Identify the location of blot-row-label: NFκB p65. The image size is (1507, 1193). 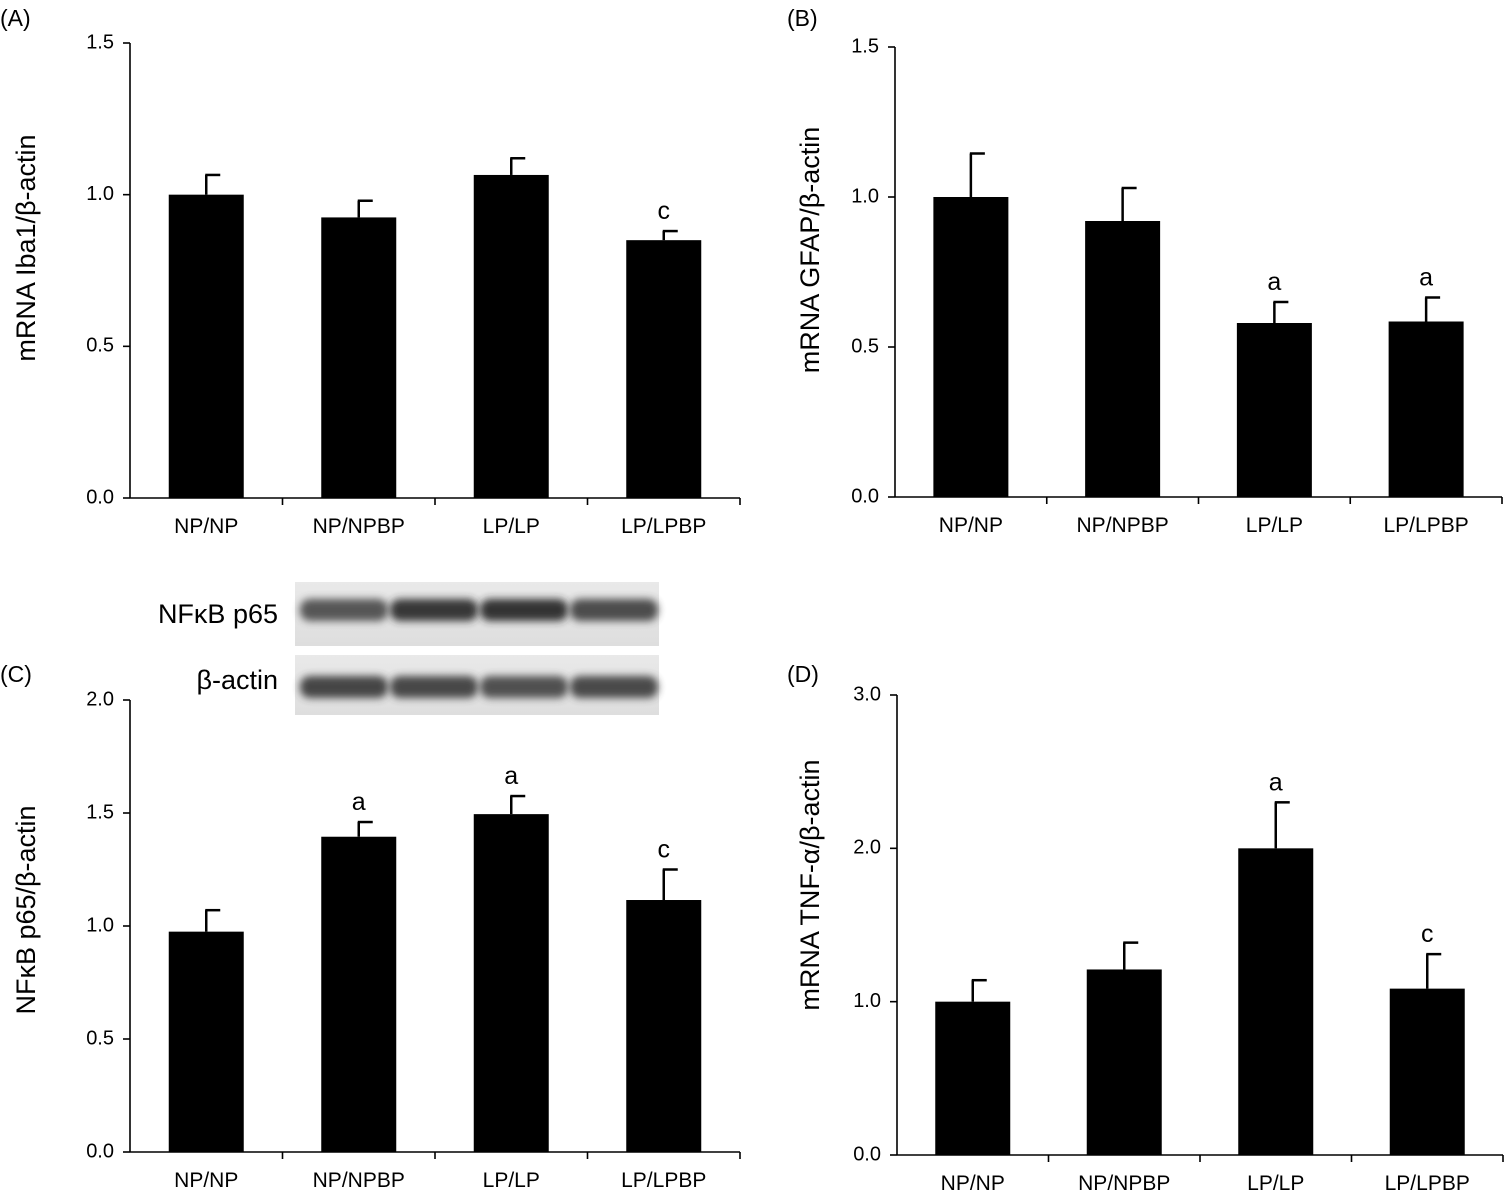
(218, 614).